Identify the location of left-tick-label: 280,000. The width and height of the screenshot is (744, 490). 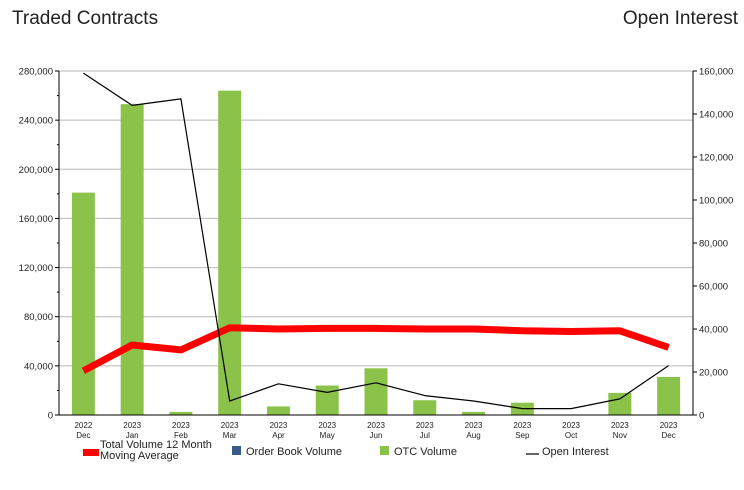
(36, 72).